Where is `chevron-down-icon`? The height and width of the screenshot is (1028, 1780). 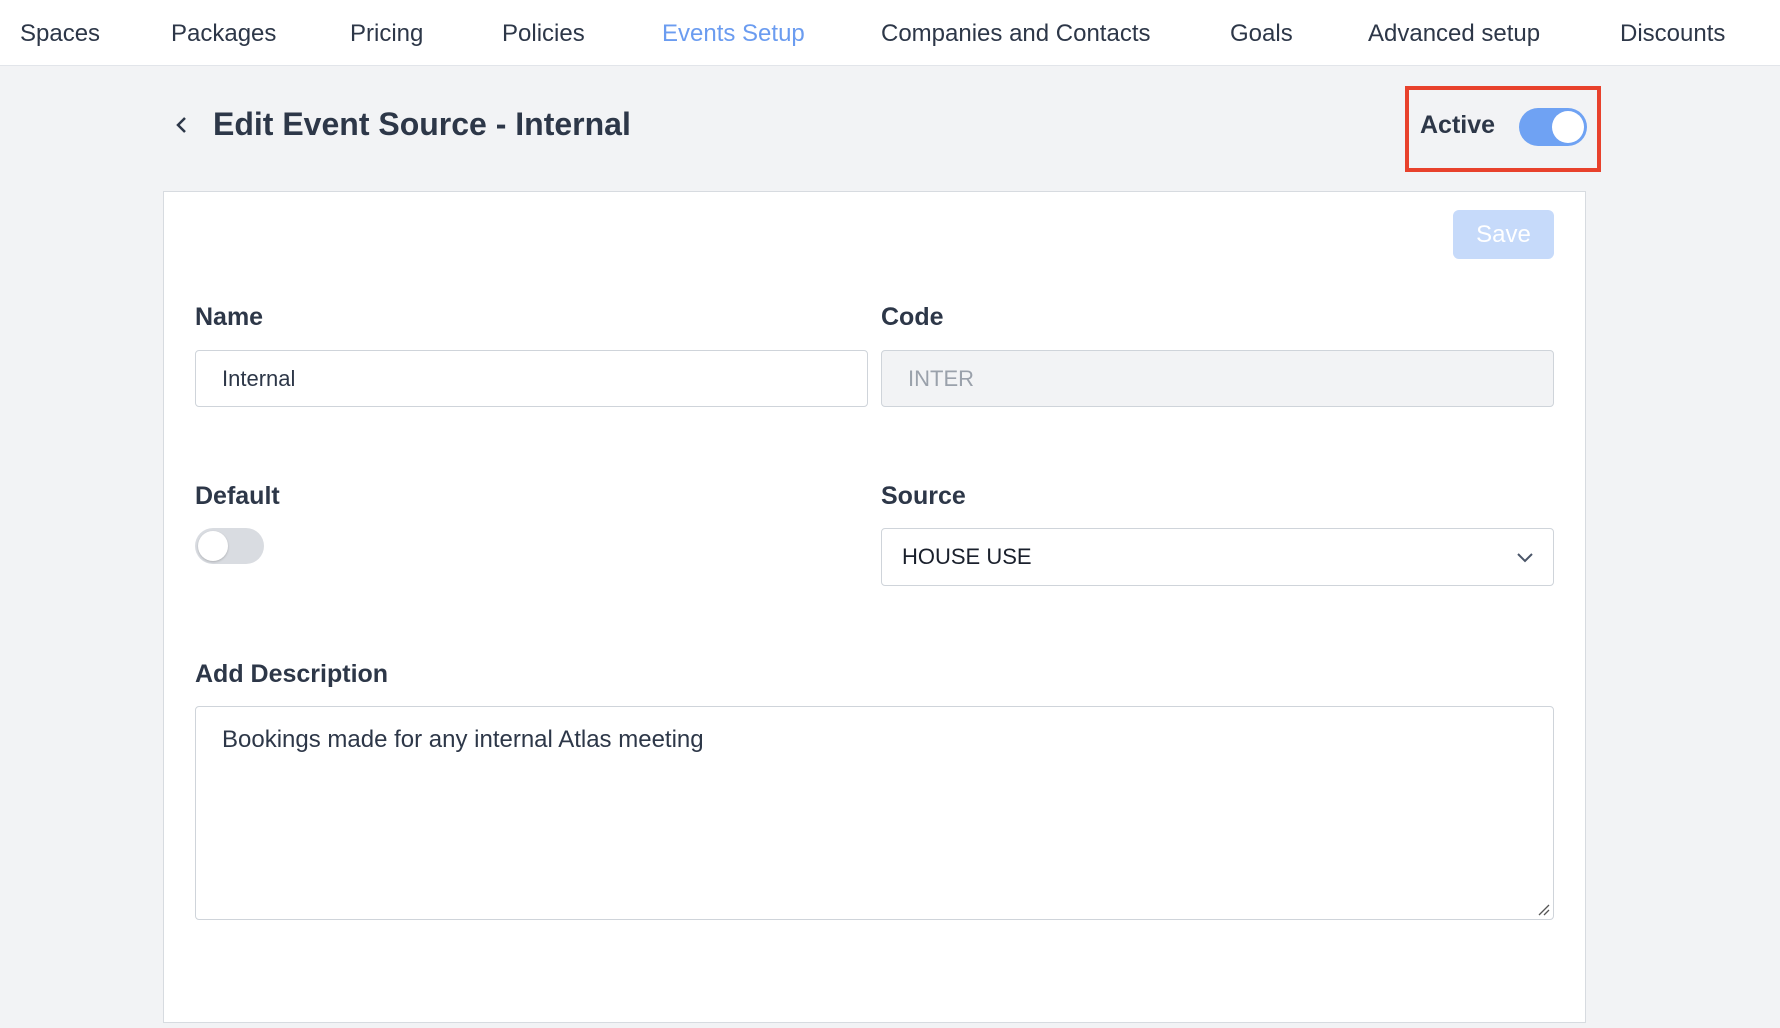 chevron-down-icon is located at coordinates (1525, 558).